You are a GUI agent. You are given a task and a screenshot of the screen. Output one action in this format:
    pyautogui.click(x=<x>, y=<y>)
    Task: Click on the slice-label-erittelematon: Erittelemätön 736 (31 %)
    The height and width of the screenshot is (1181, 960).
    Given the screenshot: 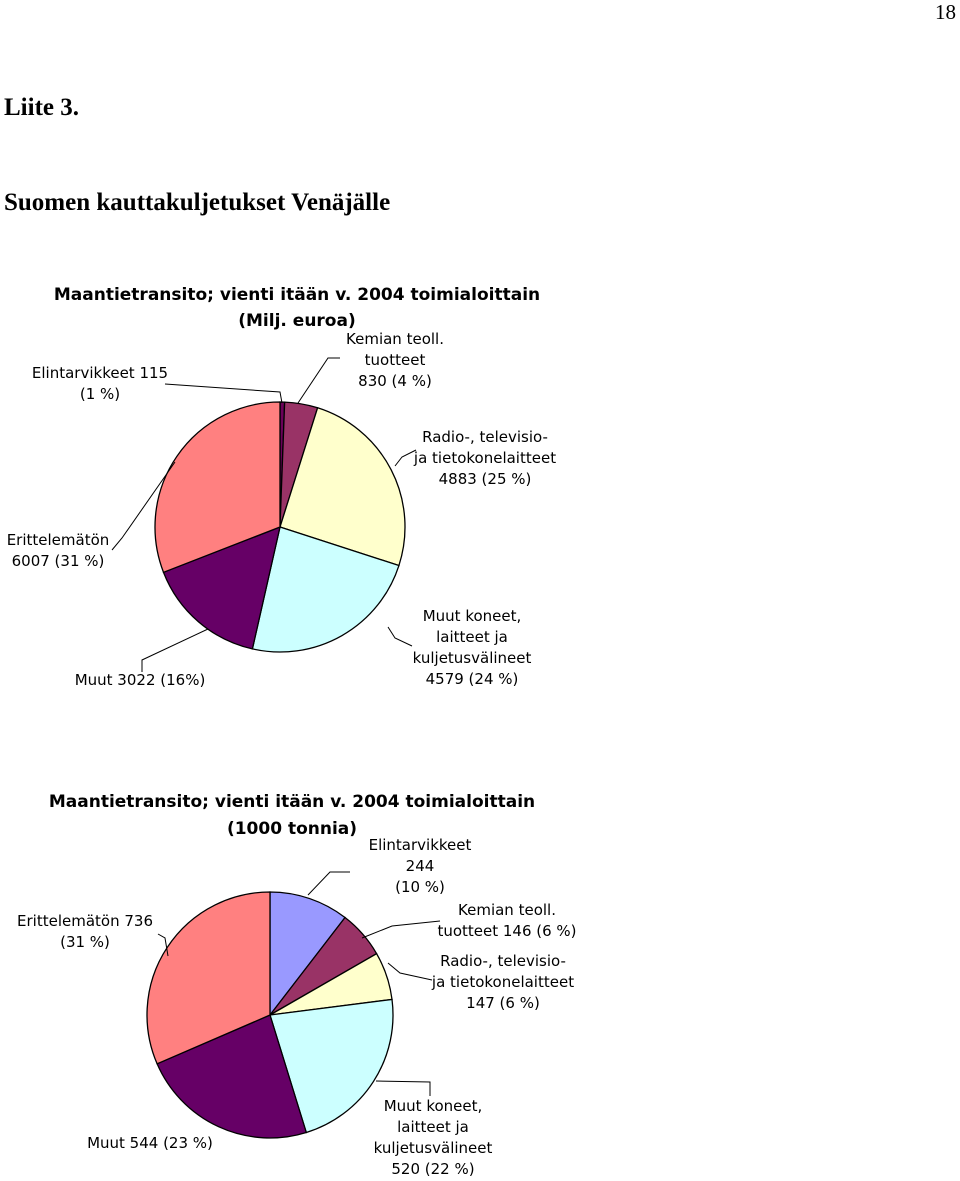 What is the action you would take?
    pyautogui.click(x=85, y=931)
    